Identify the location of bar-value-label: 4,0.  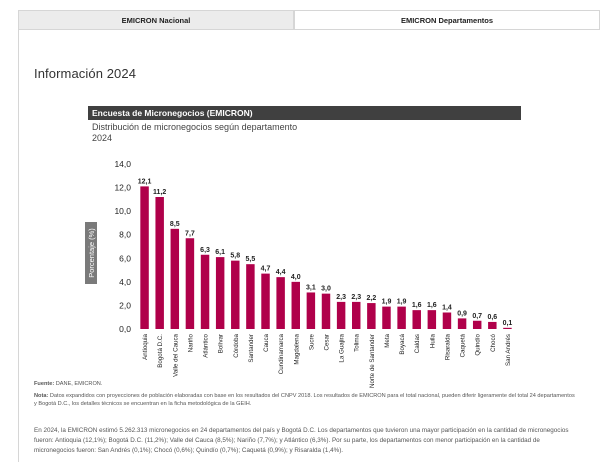
(296, 277).